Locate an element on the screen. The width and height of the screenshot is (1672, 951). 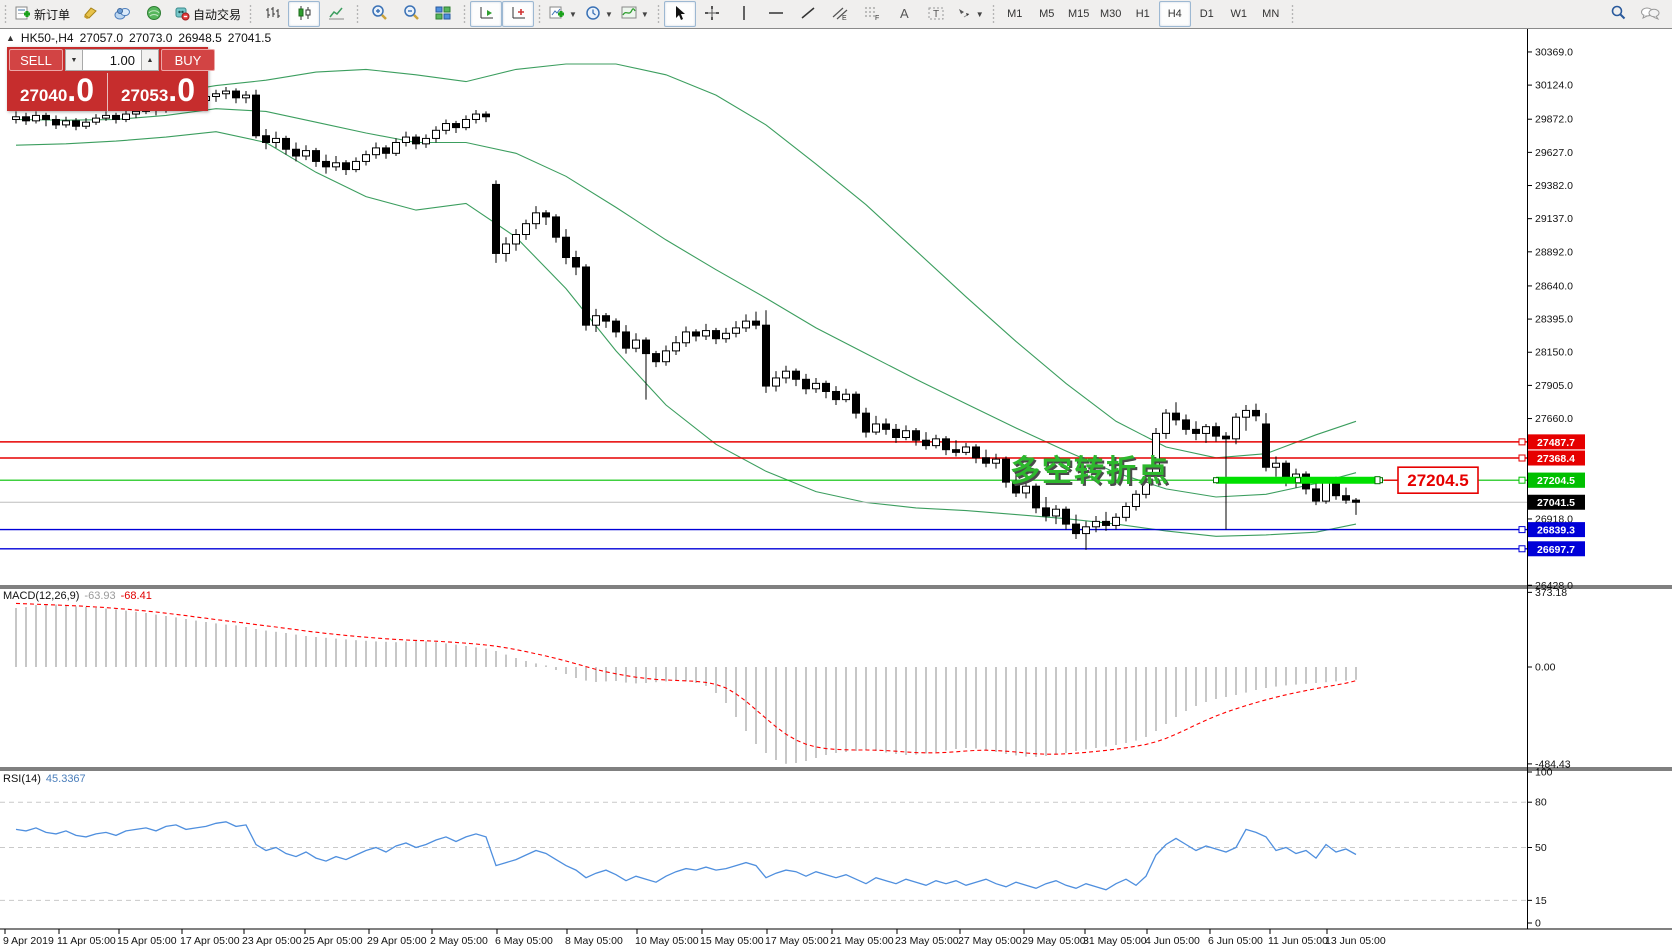
fibonacci-icon: F is located at coordinates (872, 14).